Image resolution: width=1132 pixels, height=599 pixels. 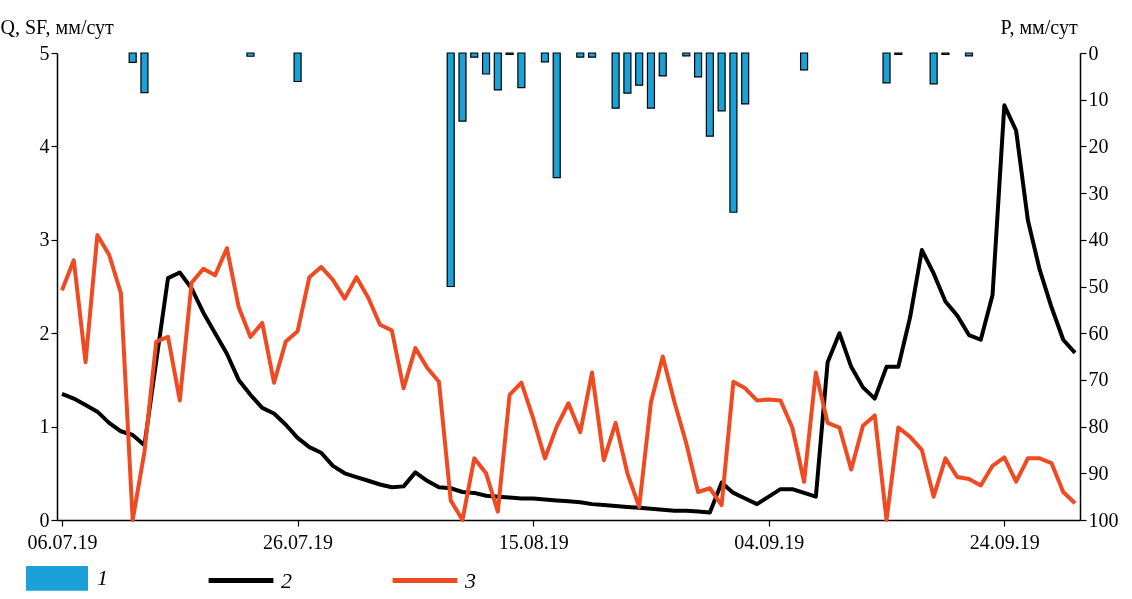 What do you see at coordinates (102, 578) in the screenshot?
I see `legend-label: 1` at bounding box center [102, 578].